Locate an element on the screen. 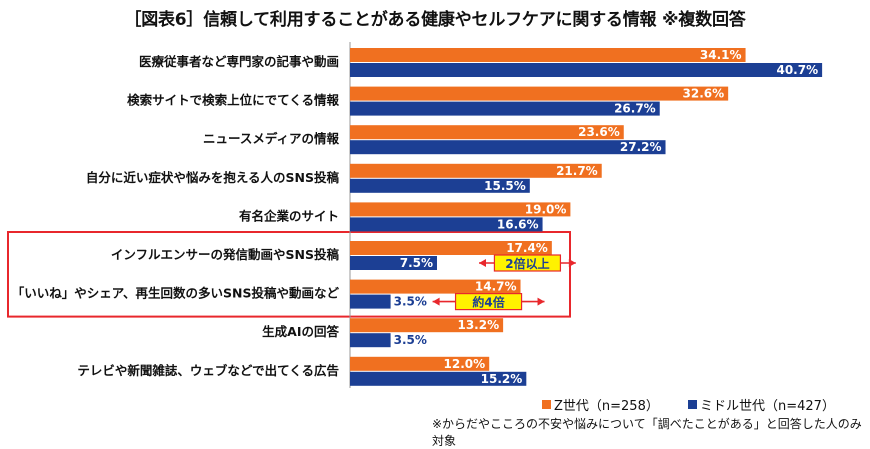 Image resolution: width=870 pixels, height=449 pixels. legend-middle-swatch is located at coordinates (692, 404).